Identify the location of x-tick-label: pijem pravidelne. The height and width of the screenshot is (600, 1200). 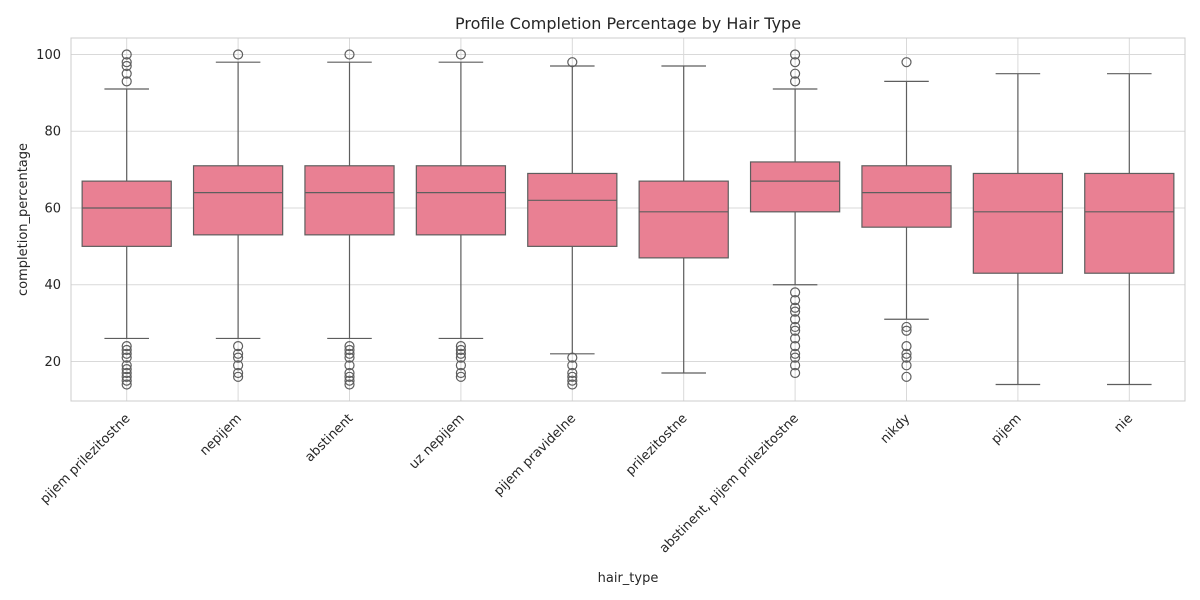
(535, 455).